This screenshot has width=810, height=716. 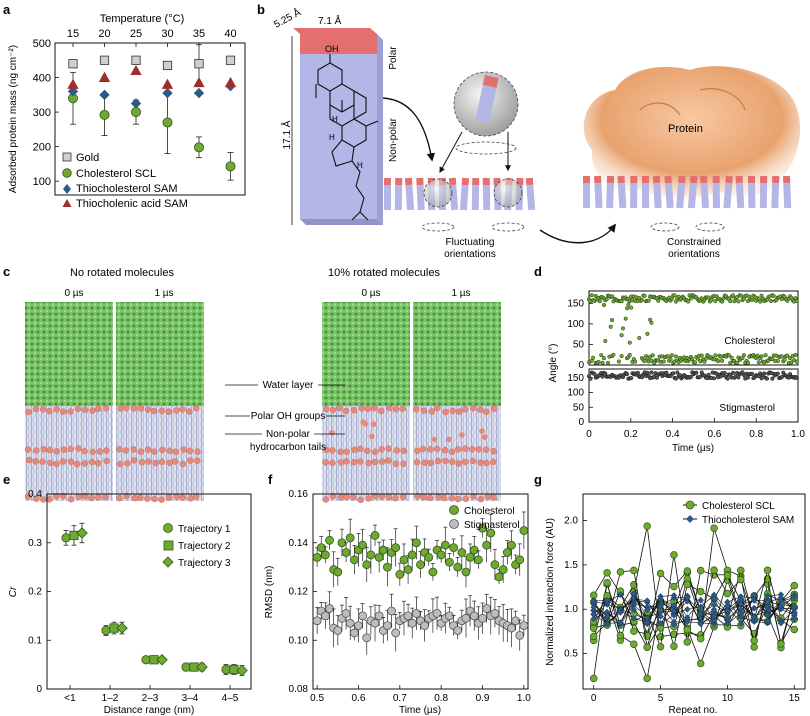 I want to click on molecule-block-nonpolar-region, so click(x=338, y=136).